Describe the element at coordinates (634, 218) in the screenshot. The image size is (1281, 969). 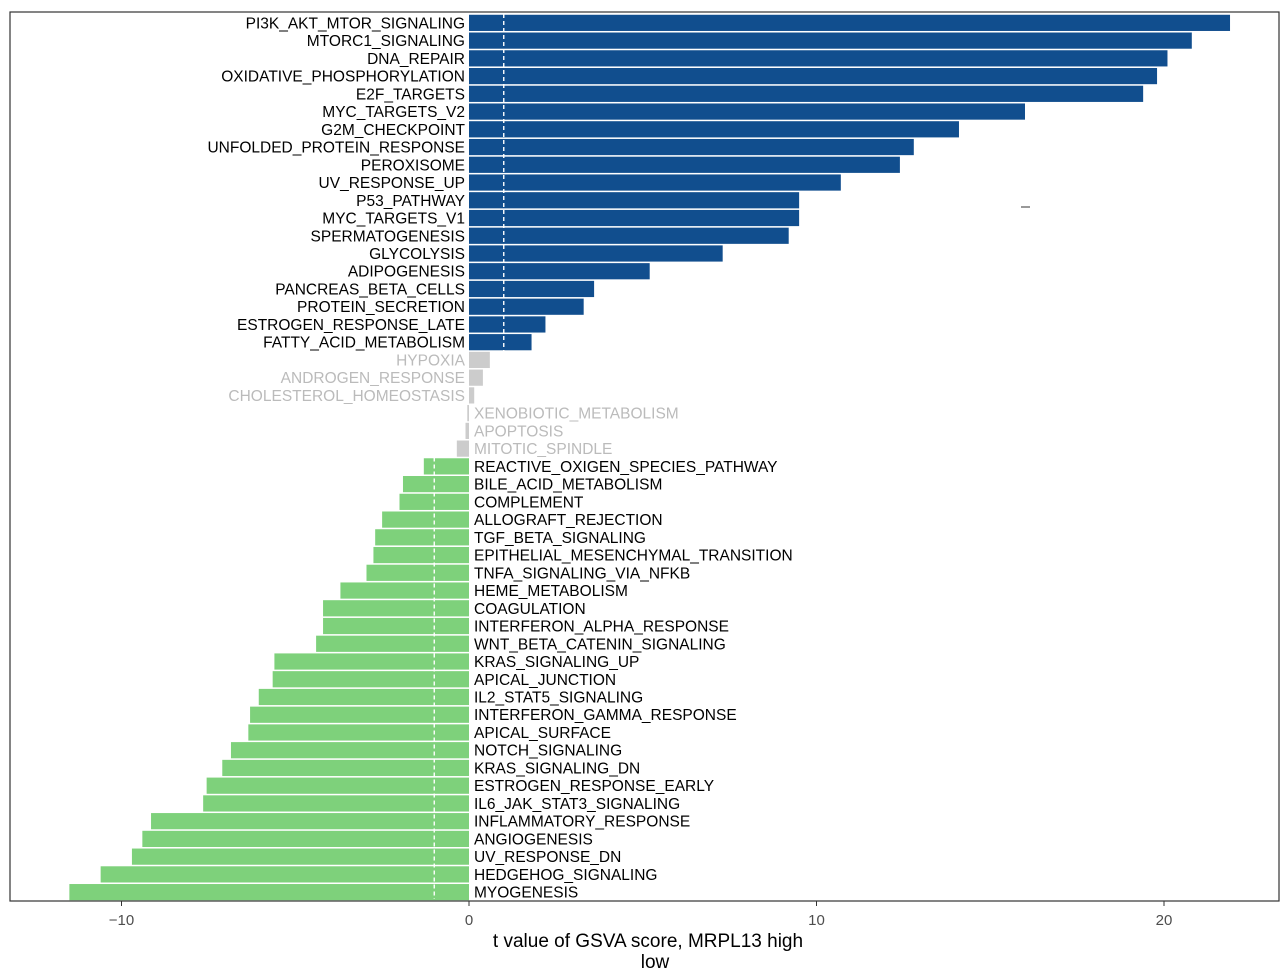
I see `bar-myc-targets-v1` at that location.